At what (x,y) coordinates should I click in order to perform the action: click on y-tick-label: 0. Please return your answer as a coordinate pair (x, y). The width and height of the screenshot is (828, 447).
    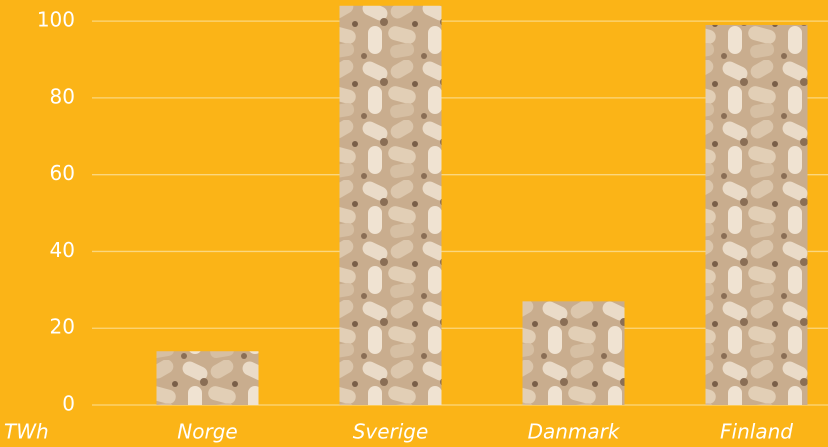
    Looking at the image, I should click on (68, 404).